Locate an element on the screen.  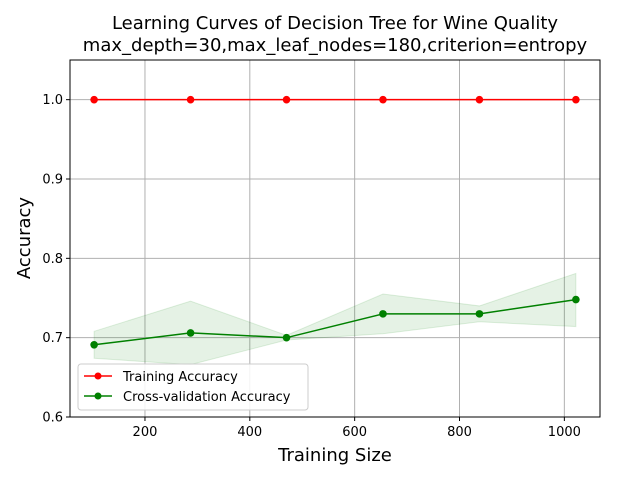
x-tick-label: 1000 is located at coordinates (564, 432).